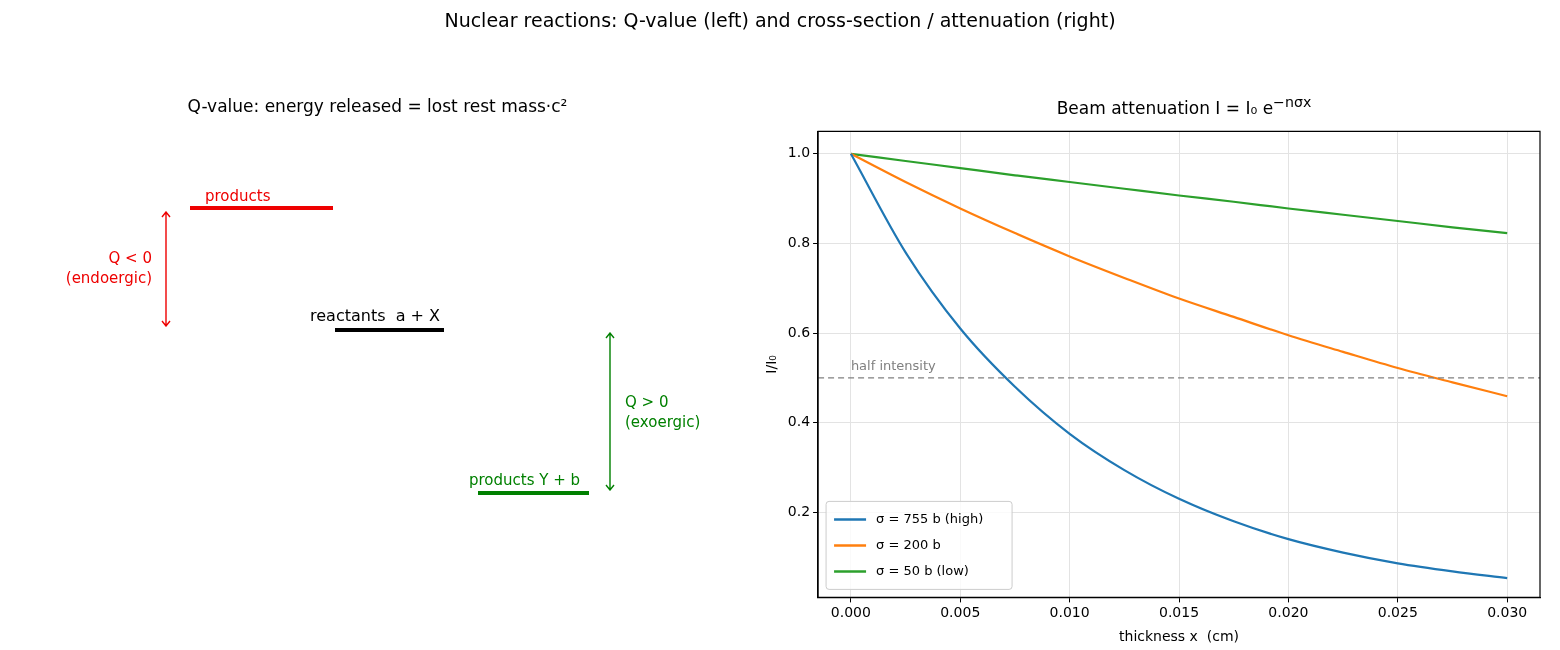 This screenshot has height=650, width=1560. I want to click on text: Q > 0 (exoergic), so click(663, 412).